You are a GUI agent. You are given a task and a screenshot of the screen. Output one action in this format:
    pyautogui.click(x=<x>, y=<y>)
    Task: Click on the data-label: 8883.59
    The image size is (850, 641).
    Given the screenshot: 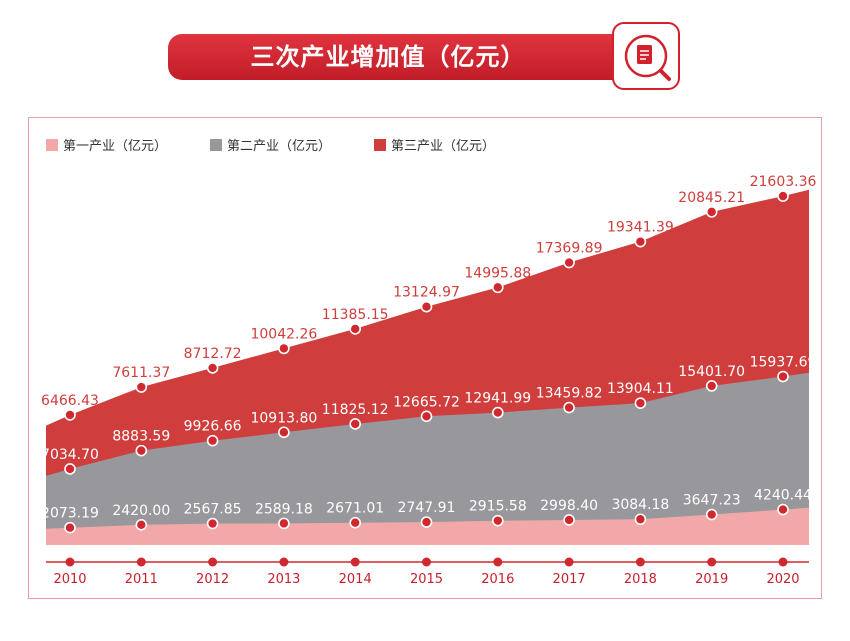 What is the action you would take?
    pyautogui.click(x=141, y=437)
    